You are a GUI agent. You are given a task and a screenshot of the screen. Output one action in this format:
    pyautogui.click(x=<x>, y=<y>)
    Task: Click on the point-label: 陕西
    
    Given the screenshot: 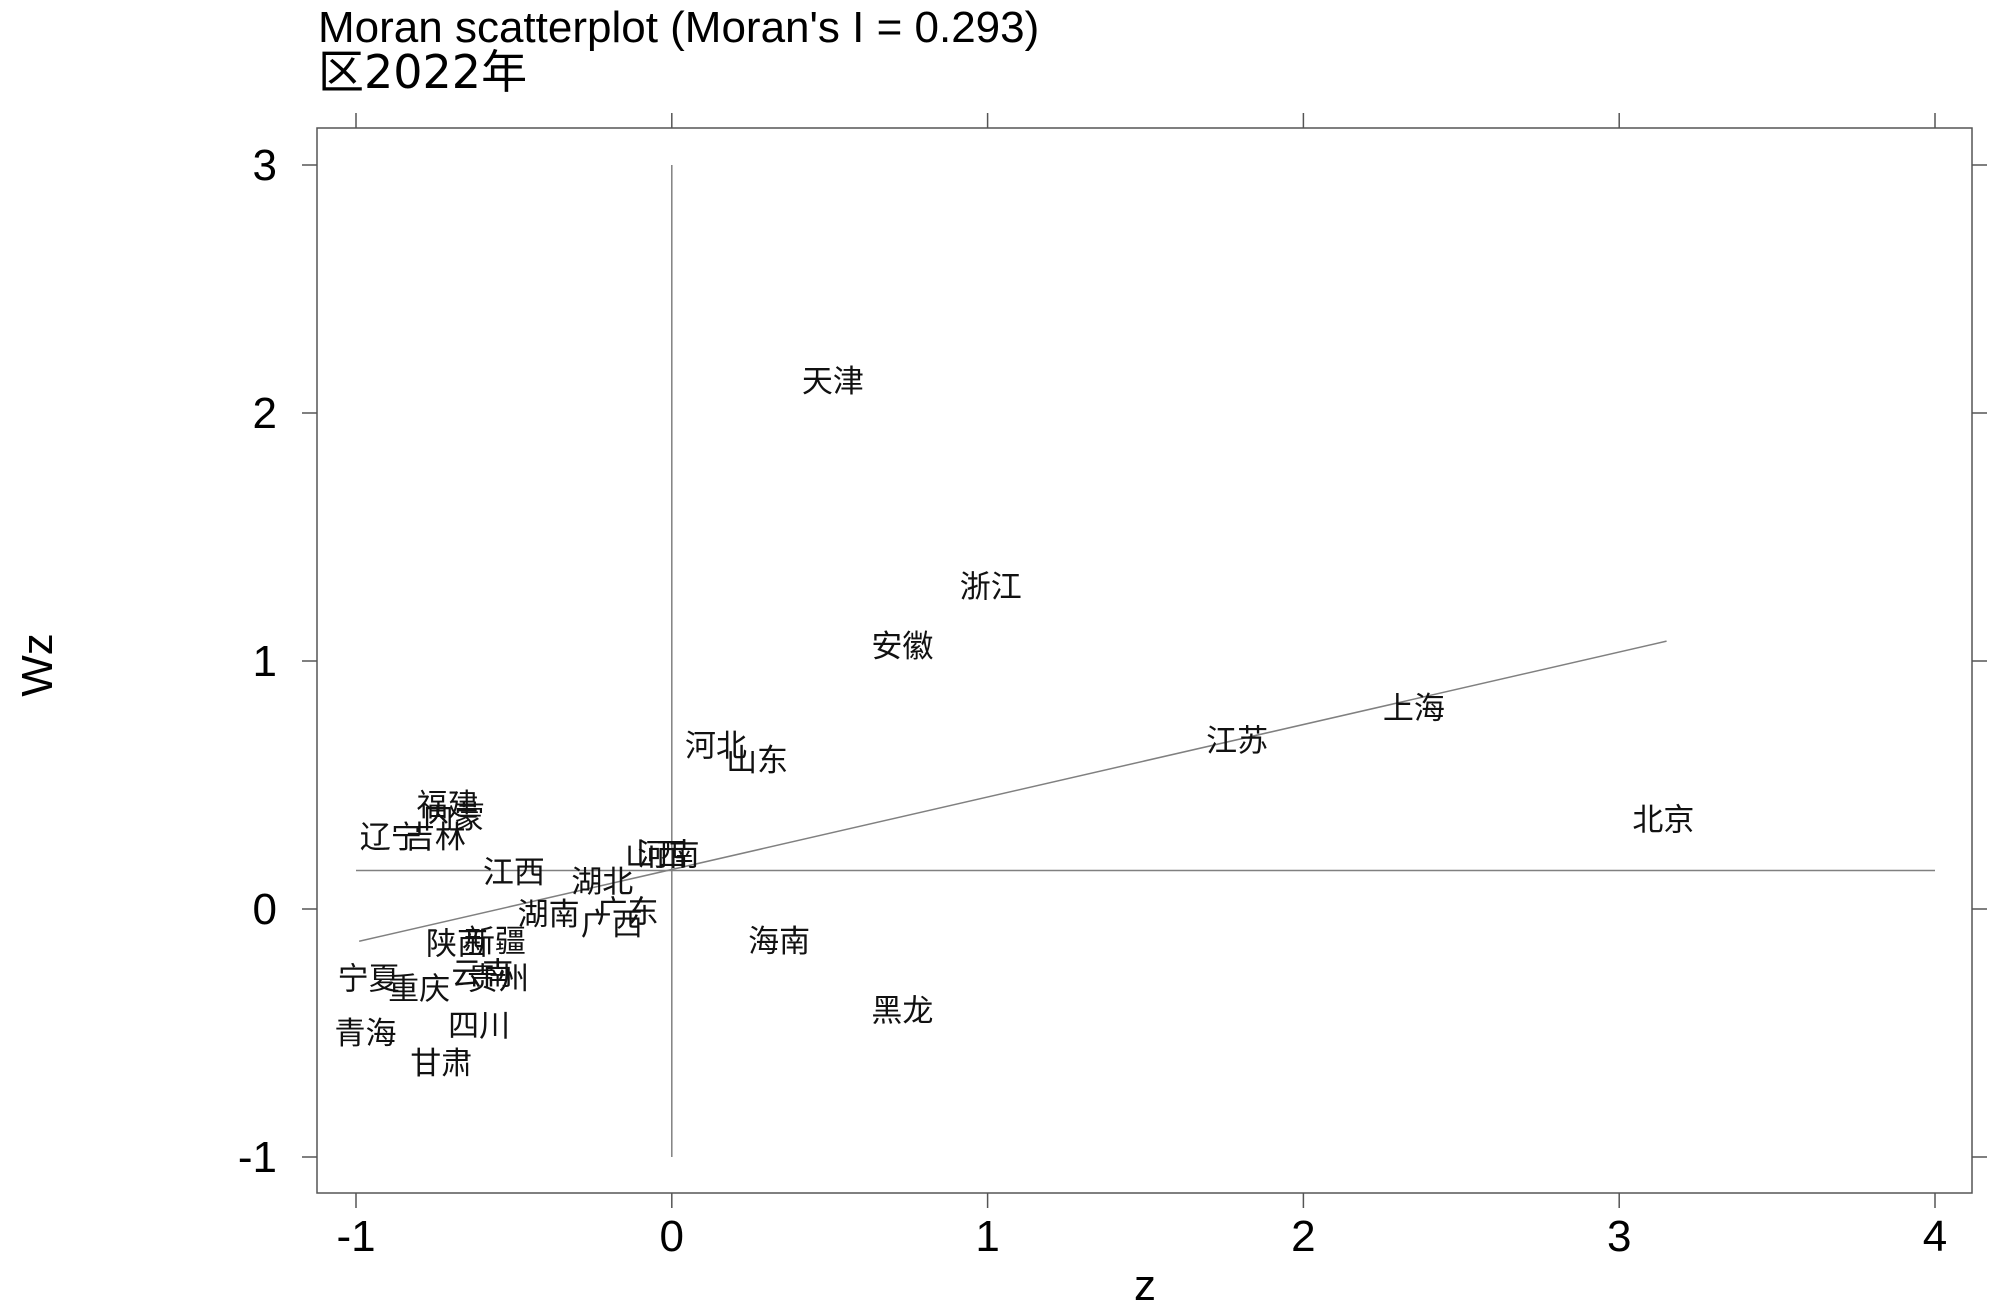 What is the action you would take?
    pyautogui.click(x=457, y=945)
    